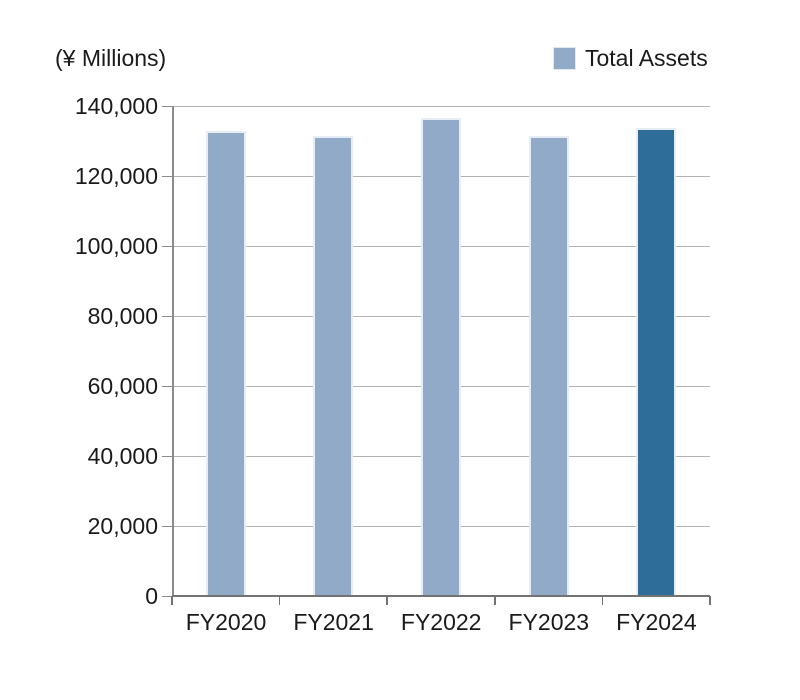 The width and height of the screenshot is (800, 700). Describe the element at coordinates (116, 245) in the screenshot. I see `y-axis-tick-label: 100,000` at that location.